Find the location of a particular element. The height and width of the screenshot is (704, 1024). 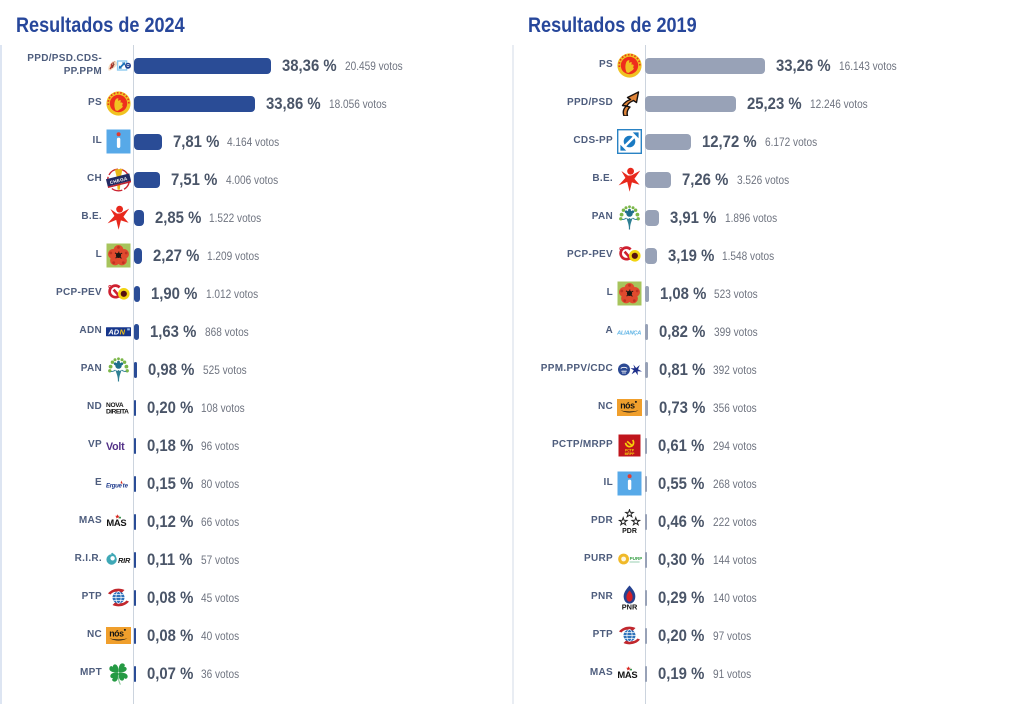

svg-text: PDR is located at coordinates (629, 531).